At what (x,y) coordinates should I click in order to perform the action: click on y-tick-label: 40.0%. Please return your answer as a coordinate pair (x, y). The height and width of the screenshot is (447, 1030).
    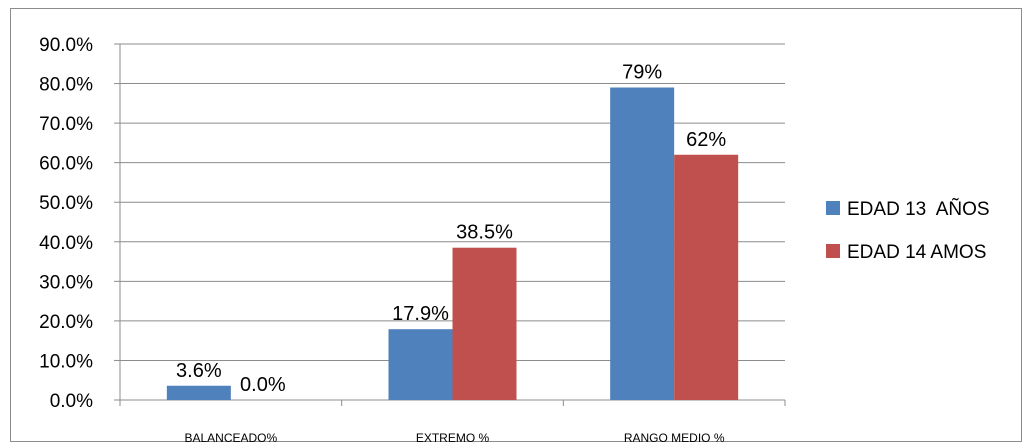
    Looking at the image, I should click on (66, 243).